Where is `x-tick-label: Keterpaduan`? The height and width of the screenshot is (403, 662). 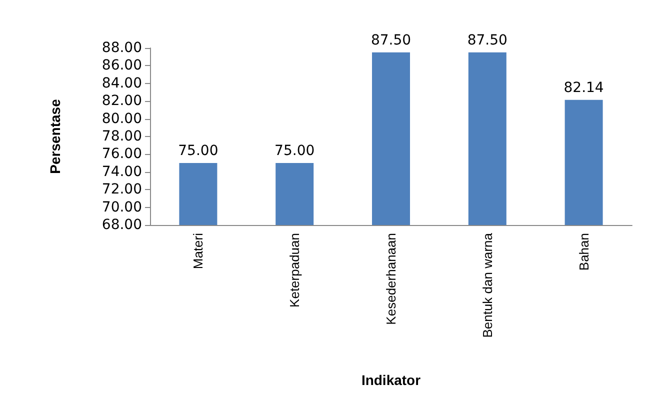 x-tick-label: Keterpaduan is located at coordinates (294, 270).